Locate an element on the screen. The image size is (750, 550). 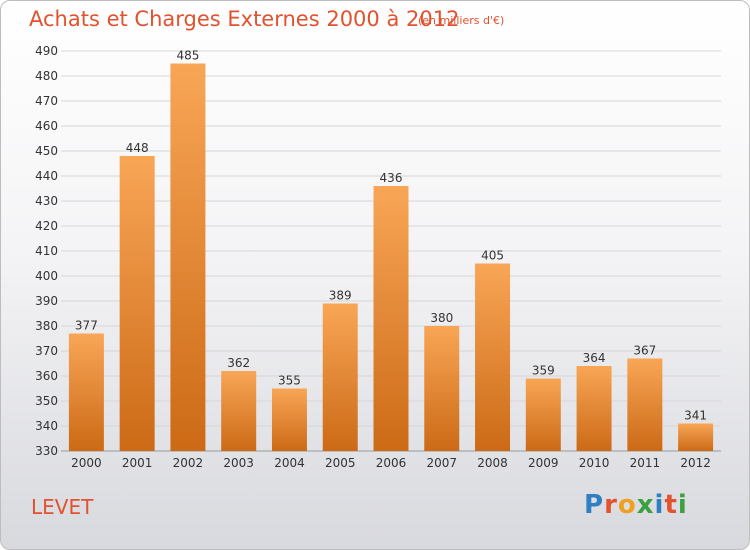
x-tick-label: 2010 is located at coordinates (594, 463).